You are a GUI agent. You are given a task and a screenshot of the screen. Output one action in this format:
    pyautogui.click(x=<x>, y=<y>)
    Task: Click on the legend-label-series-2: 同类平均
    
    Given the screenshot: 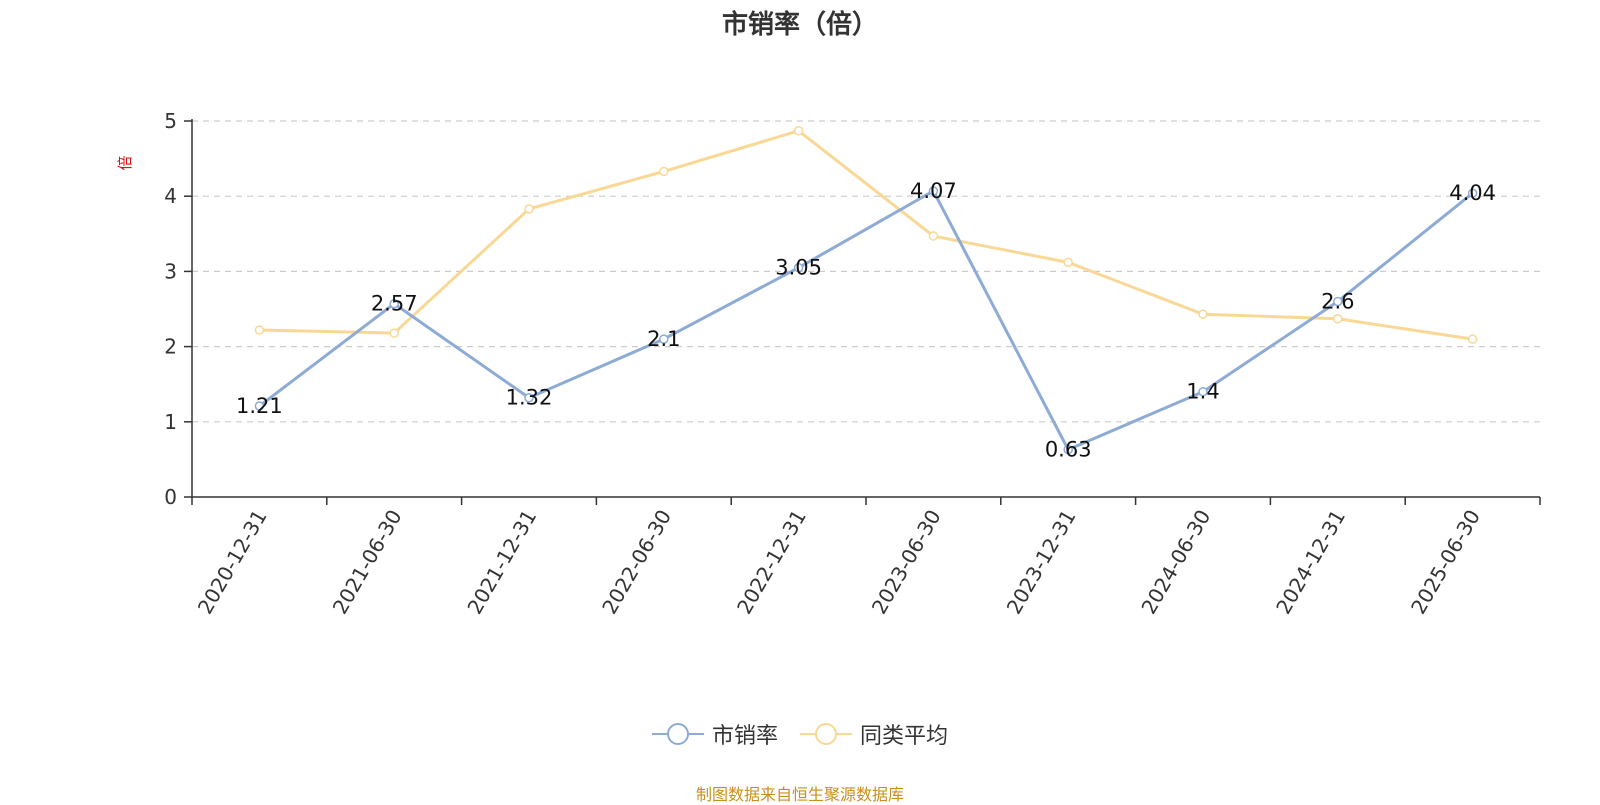 What is the action you would take?
    pyautogui.click(x=904, y=736)
    